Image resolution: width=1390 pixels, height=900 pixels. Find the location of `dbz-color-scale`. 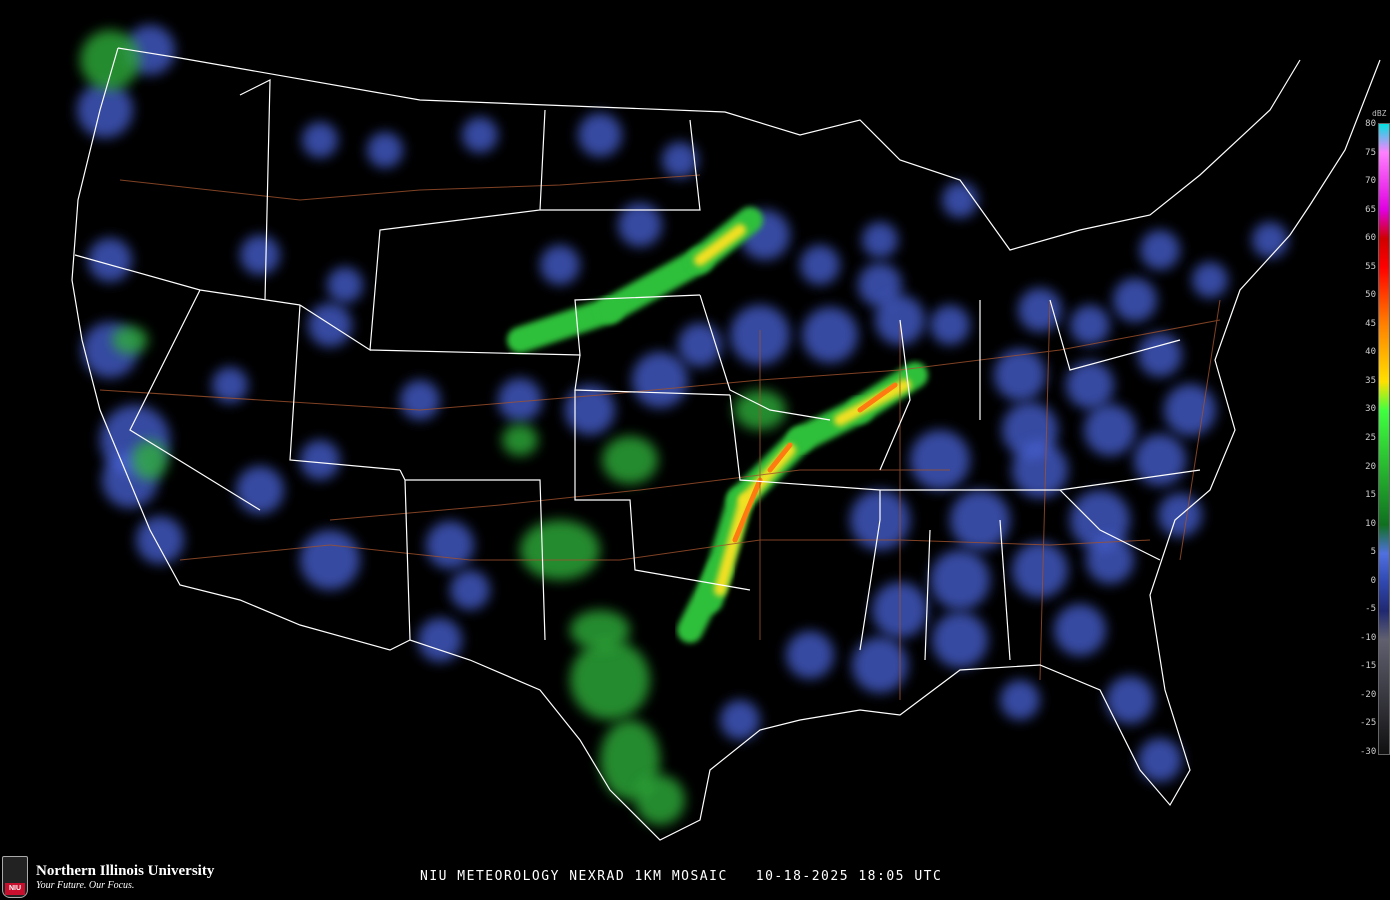

dbz-color-scale is located at coordinates (1384, 439).